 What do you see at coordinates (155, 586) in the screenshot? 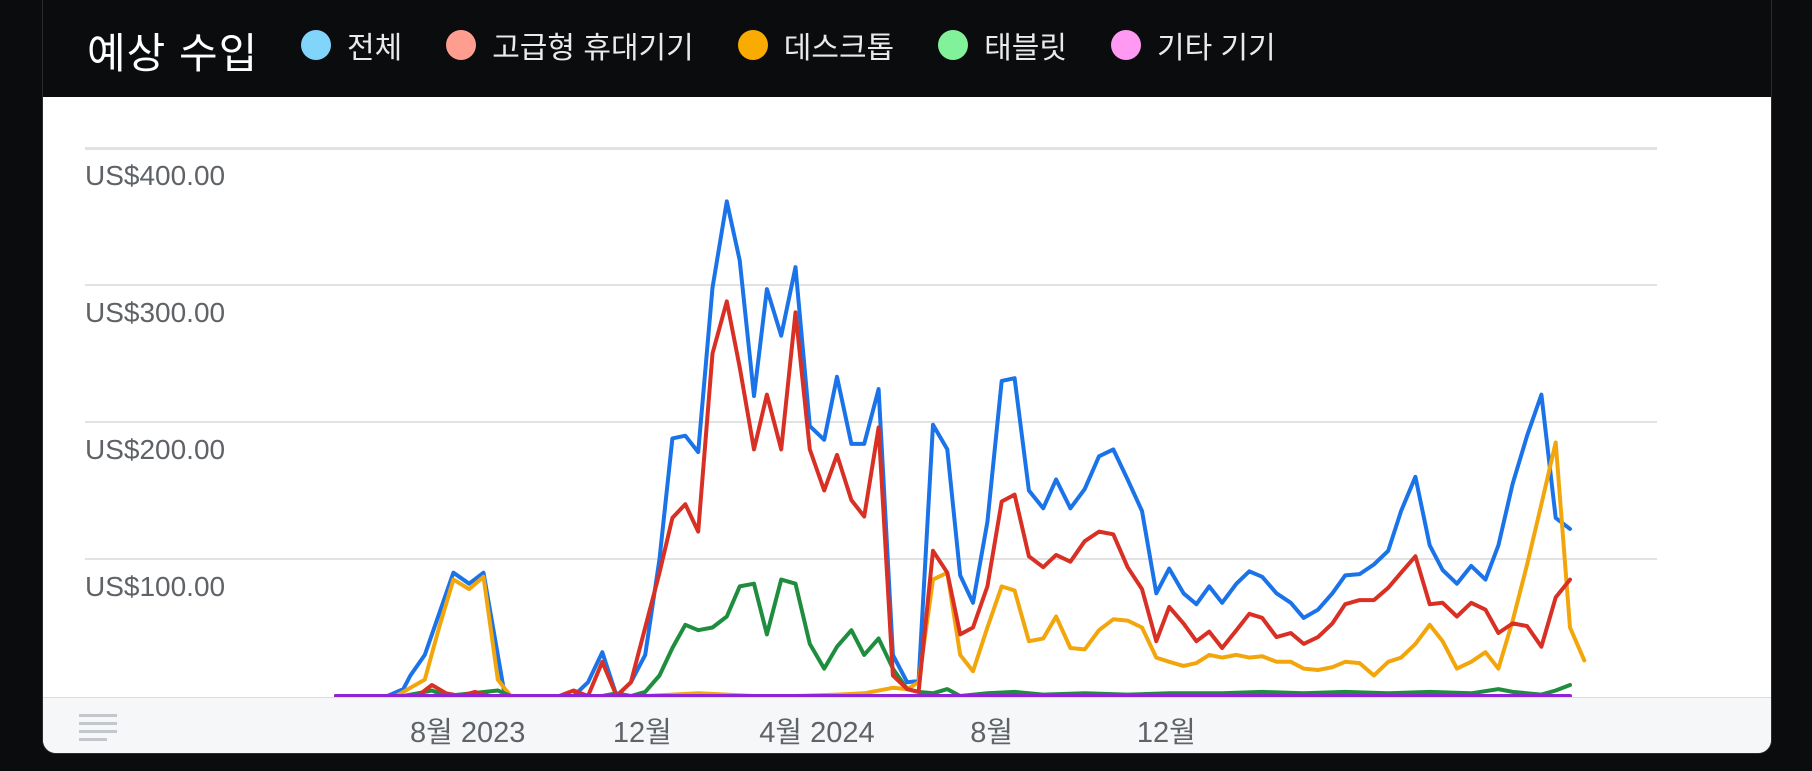
I see `y-tick-label: US$100.00` at bounding box center [155, 586].